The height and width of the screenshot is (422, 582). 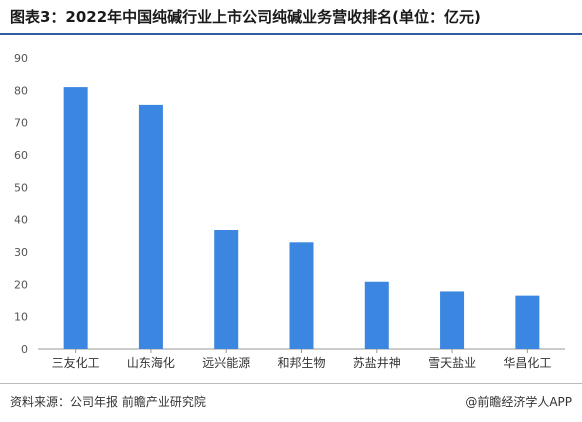 What do you see at coordinates (291, 383) in the screenshot?
I see `footer-rule` at bounding box center [291, 383].